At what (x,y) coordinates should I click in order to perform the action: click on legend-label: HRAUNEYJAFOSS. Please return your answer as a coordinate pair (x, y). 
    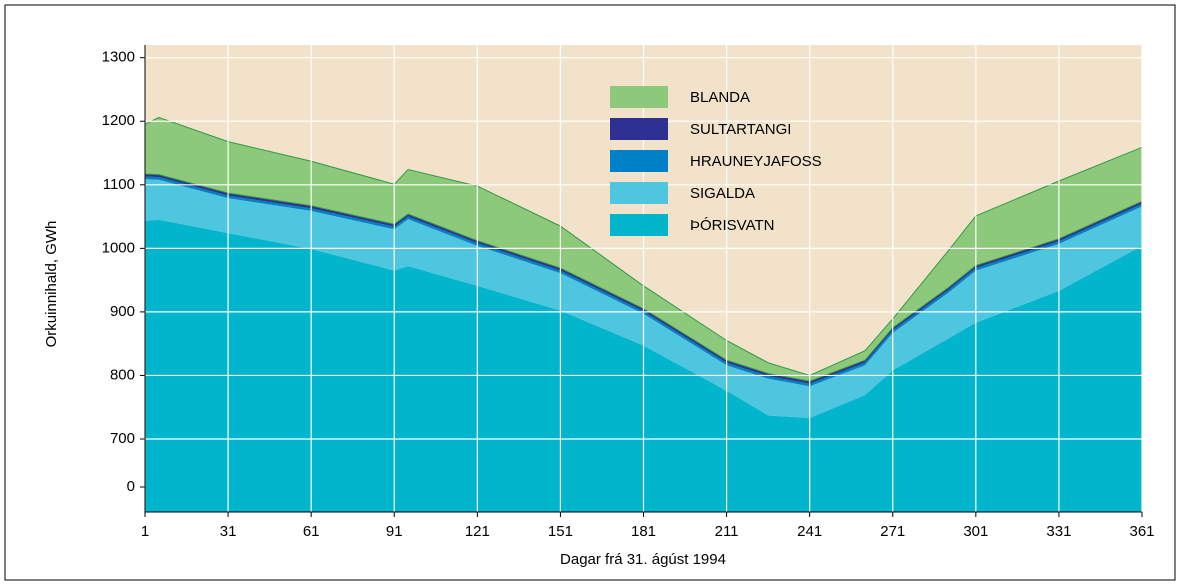
    Looking at the image, I should click on (756, 161).